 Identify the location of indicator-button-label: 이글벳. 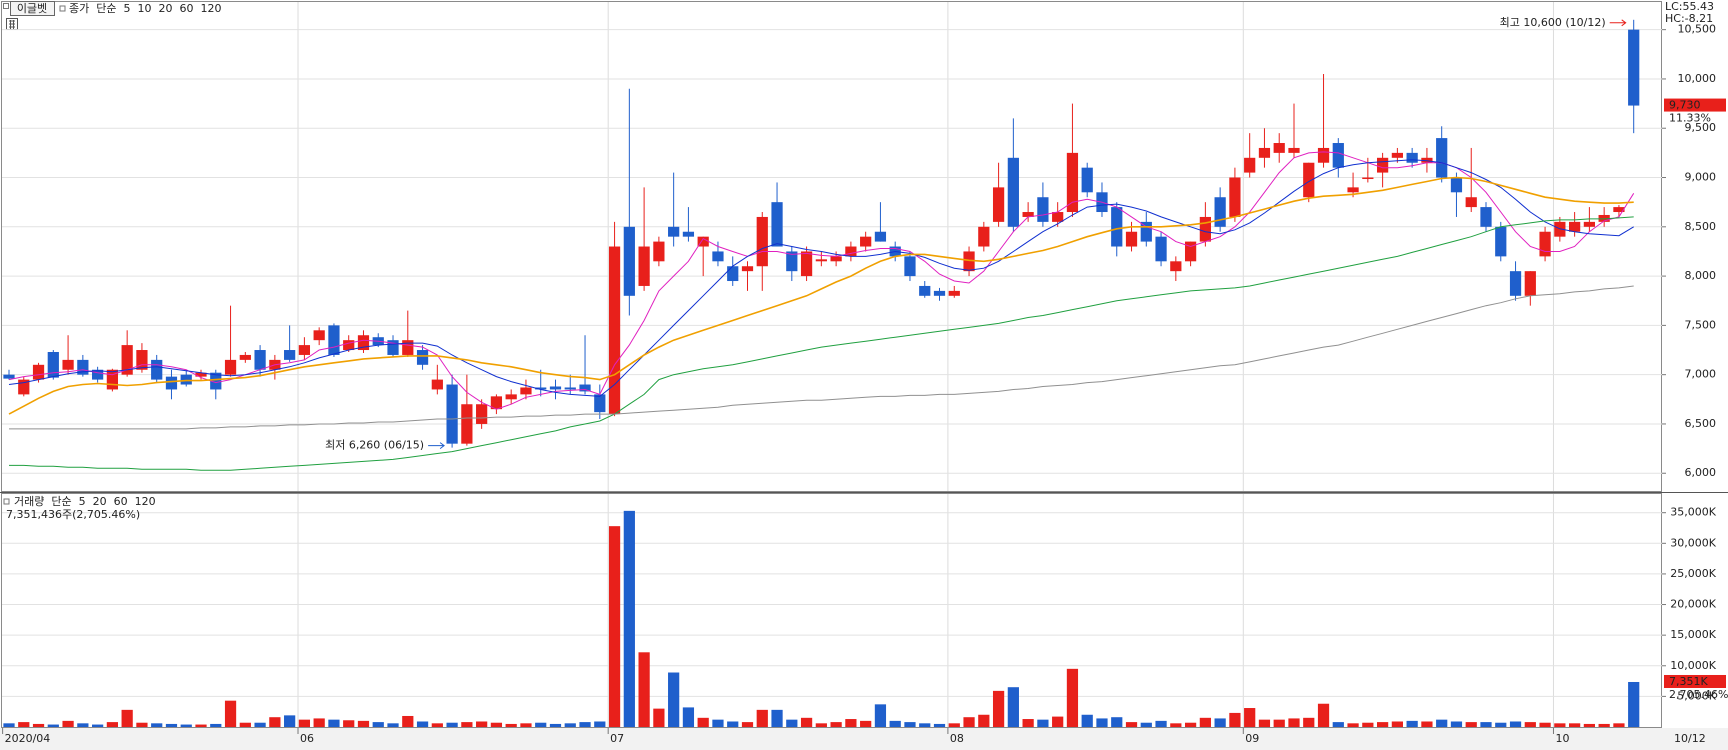
(32, 8).